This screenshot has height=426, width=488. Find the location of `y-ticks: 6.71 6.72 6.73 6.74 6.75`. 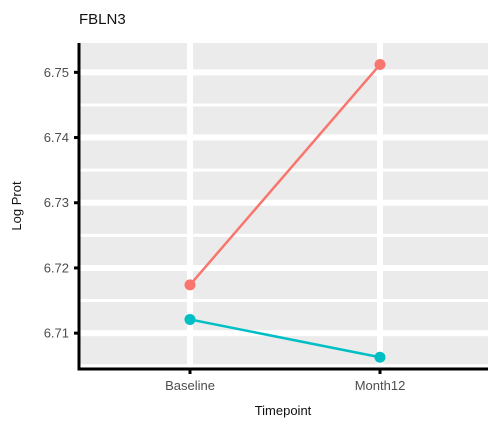

y-ticks: 6.71 6.72 6.73 6.74 6.75 is located at coordinates (61, 203).